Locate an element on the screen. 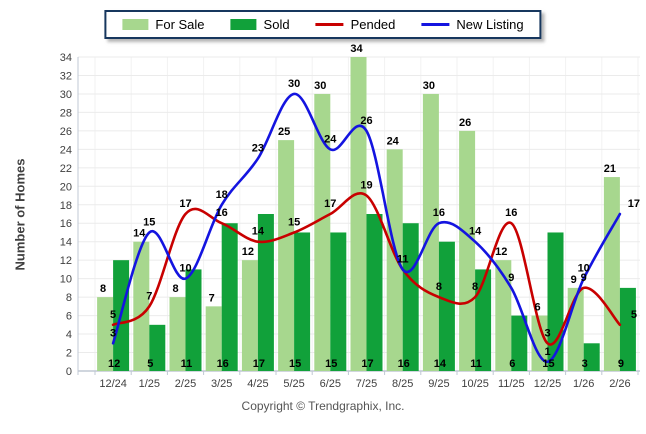  new-listing-value-label: 1 is located at coordinates (547, 352).